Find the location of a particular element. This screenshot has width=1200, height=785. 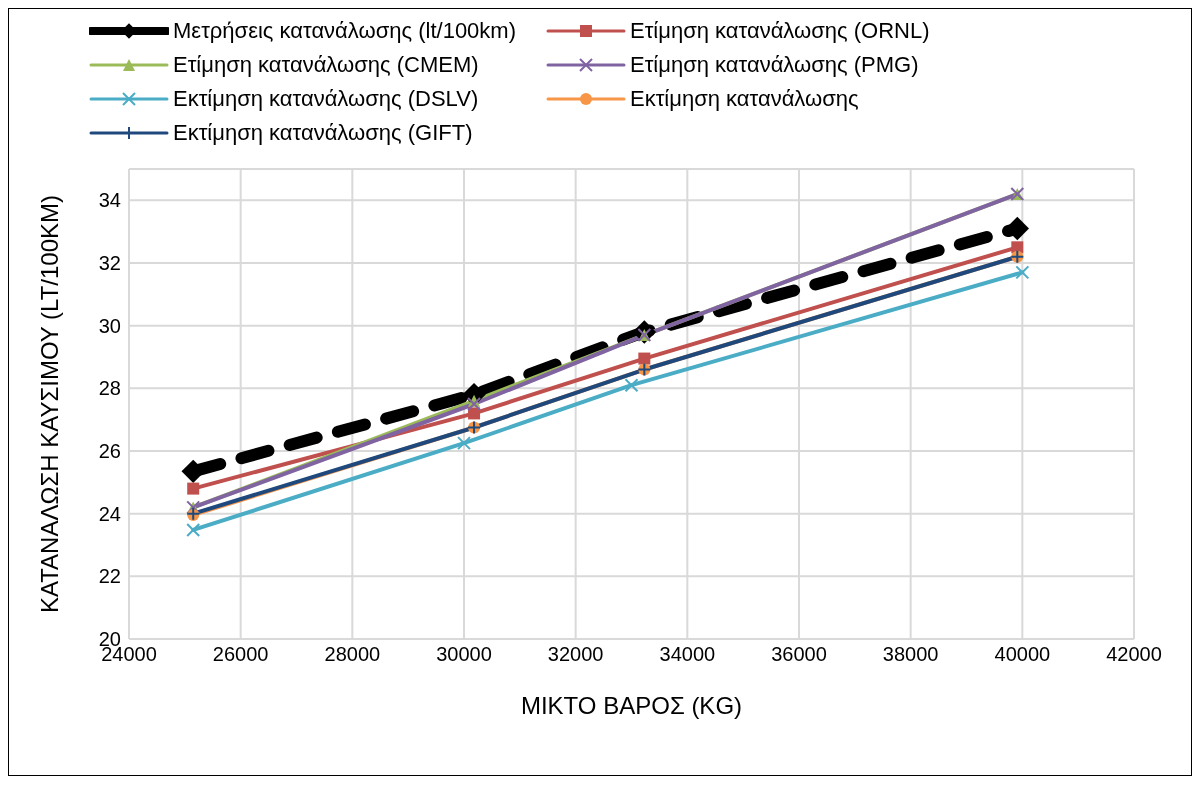

legend-label: Εκτίμηση κατανάλωσης (DSLV) is located at coordinates (326, 99).